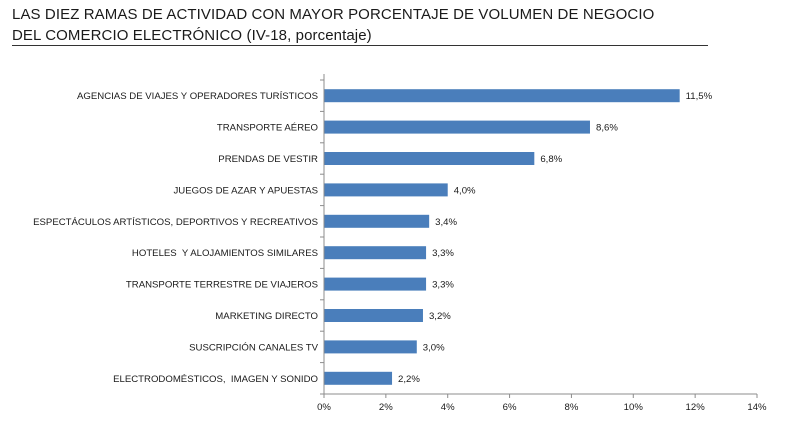  What do you see at coordinates (215, 379) in the screenshot?
I see `category-label: ELECTRODOMÉSTICOS, IMAGEN Y SONIDO` at bounding box center [215, 379].